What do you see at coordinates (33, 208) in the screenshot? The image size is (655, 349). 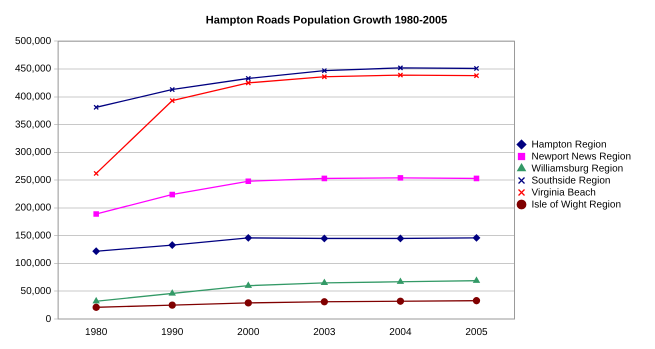 I see `y-tick-label: 200,000` at bounding box center [33, 208].